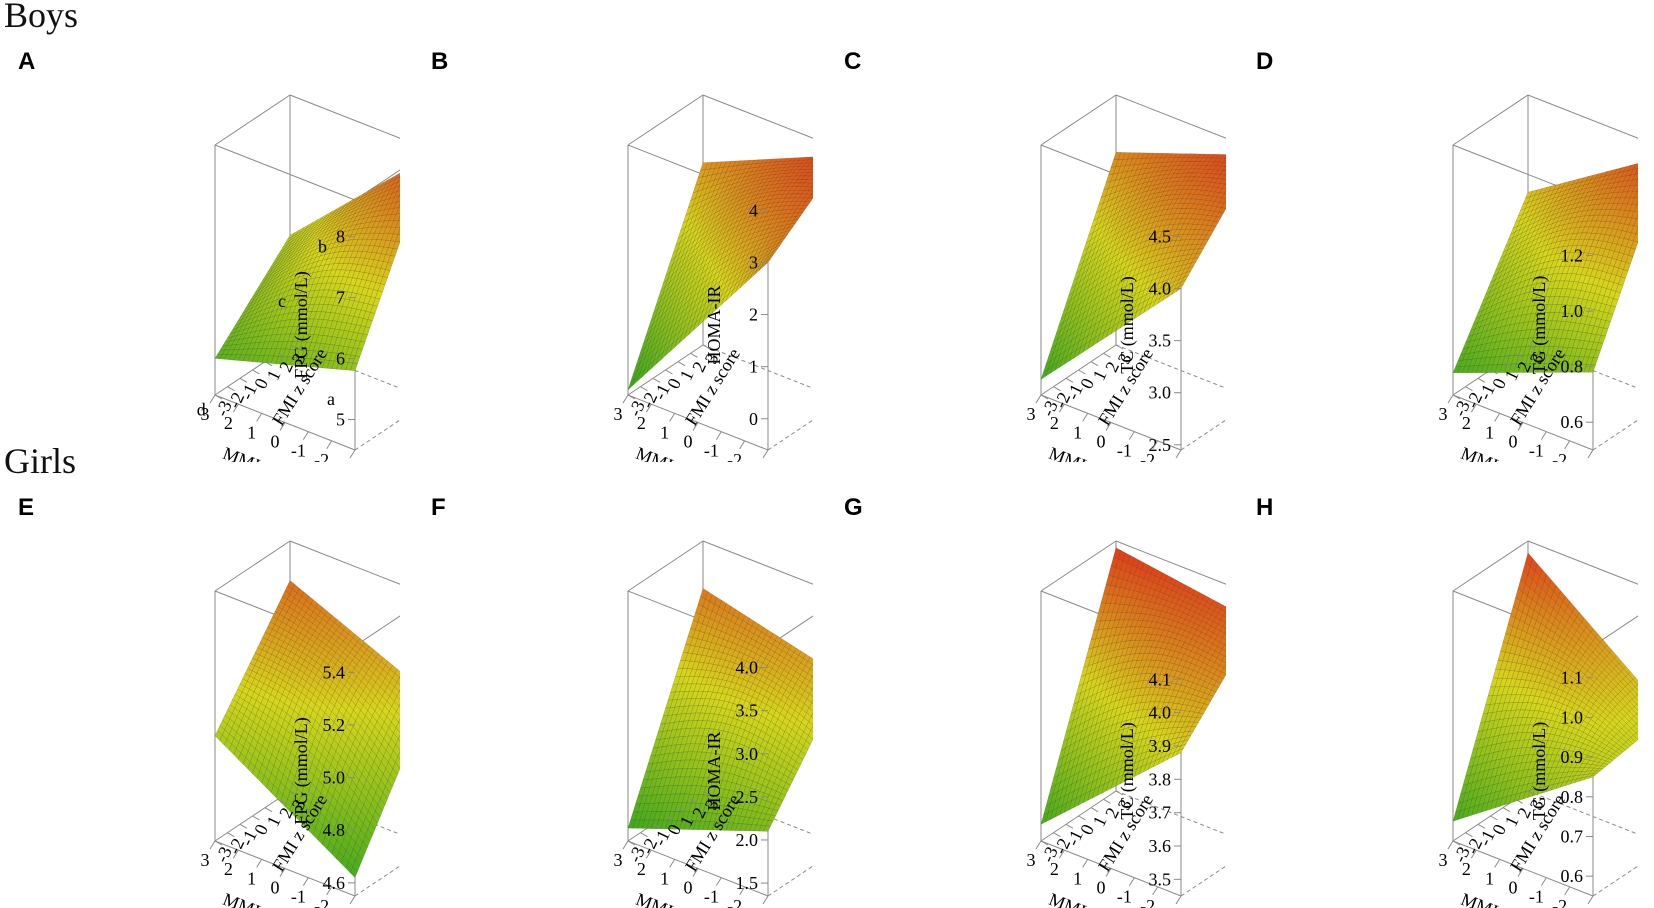  I want to click on z-tick-label: 2, so click(753, 315).